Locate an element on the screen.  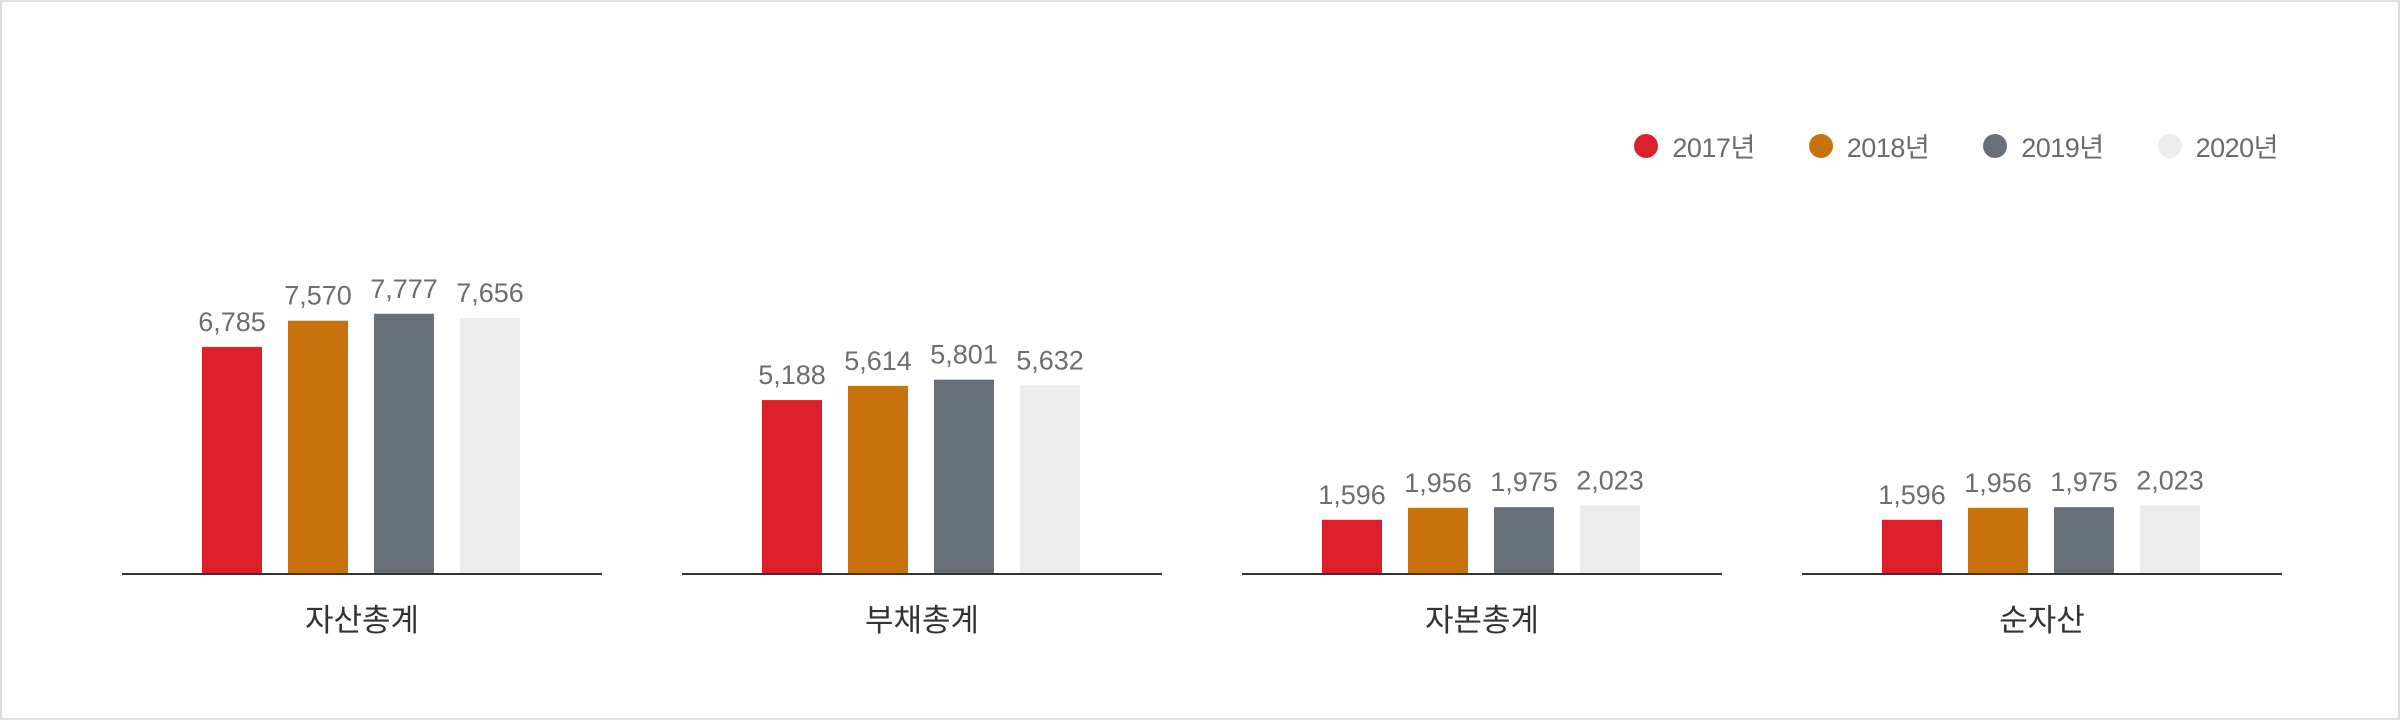
category-group: 5,188 5,614 5,801 5,632 부채총계 is located at coordinates (922, 489).